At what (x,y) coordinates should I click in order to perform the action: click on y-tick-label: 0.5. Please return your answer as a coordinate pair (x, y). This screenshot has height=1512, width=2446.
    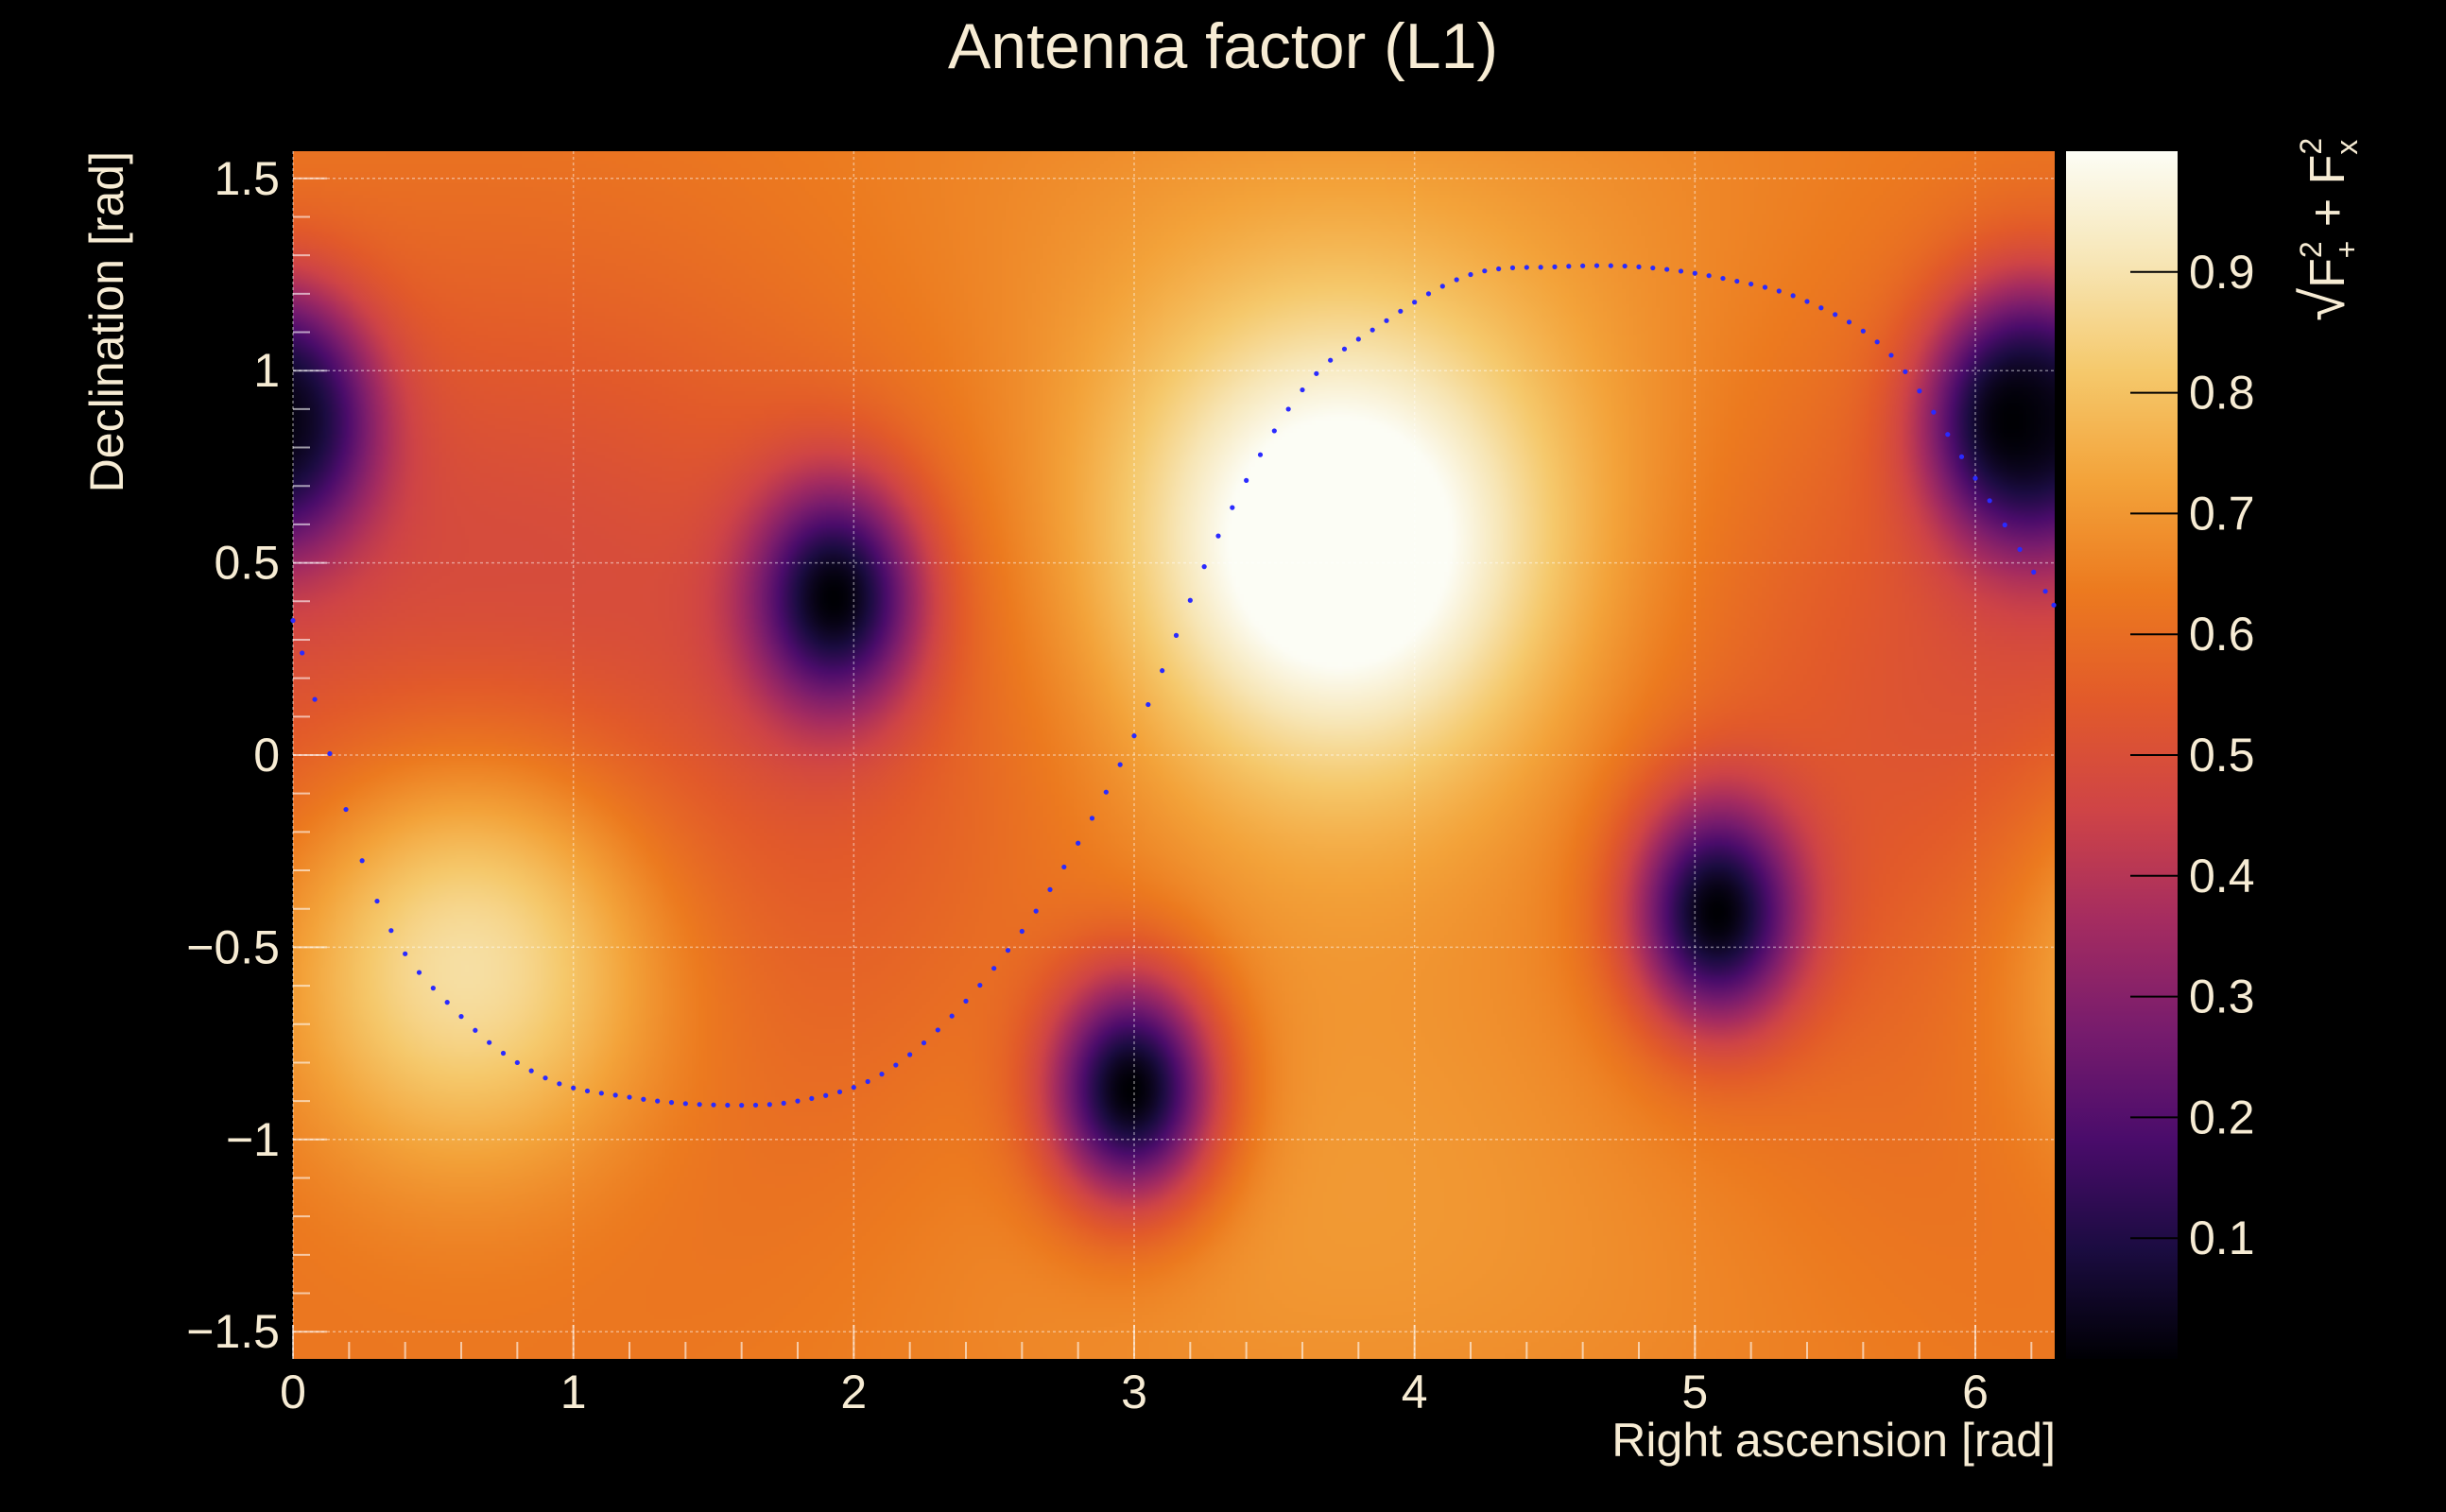
    Looking at the image, I should click on (247, 563).